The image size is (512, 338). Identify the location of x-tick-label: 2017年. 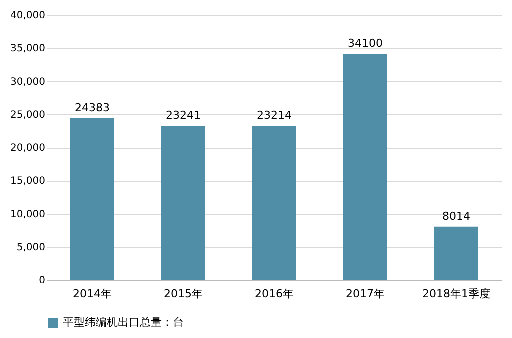
(365, 294).